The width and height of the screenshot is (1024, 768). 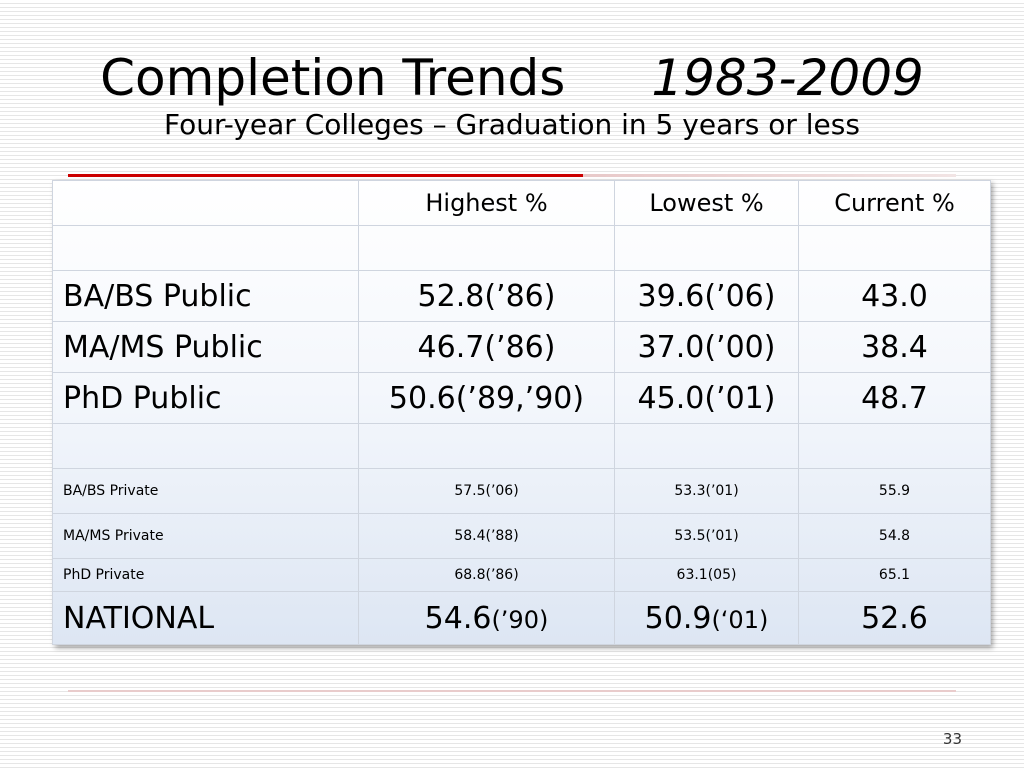 I want to click on highest-value: 54.6(’90), so click(x=486, y=618).